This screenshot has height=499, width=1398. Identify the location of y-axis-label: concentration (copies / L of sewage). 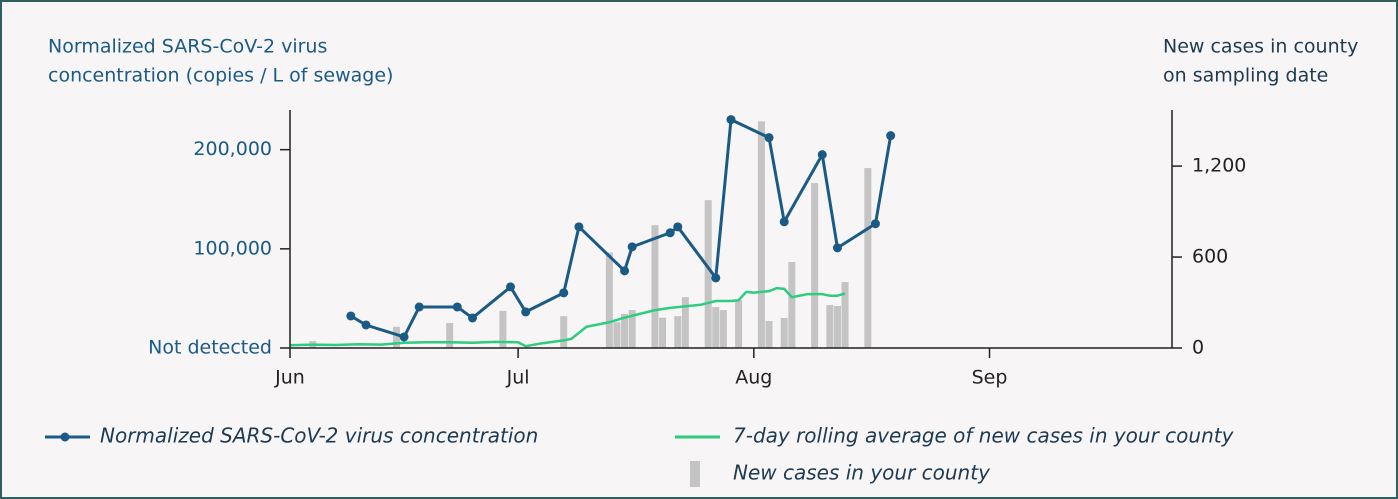
(220, 76).